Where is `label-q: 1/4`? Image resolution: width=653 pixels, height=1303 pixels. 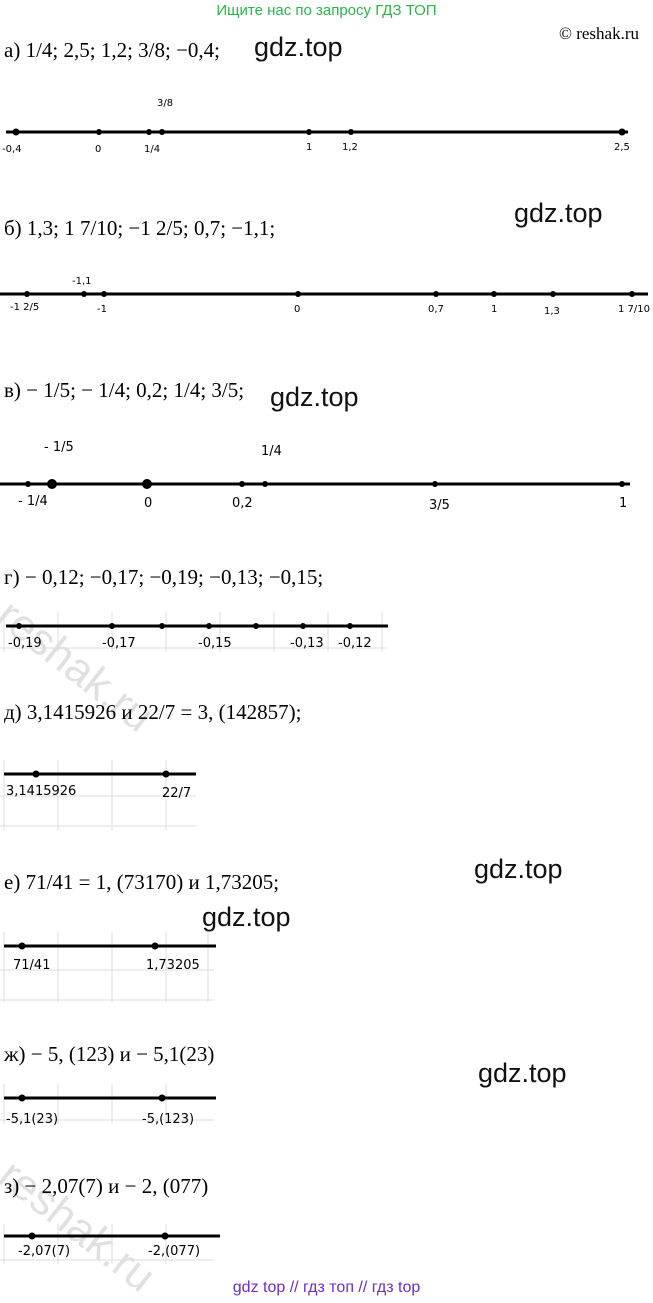 label-q: 1/4 is located at coordinates (271, 451).